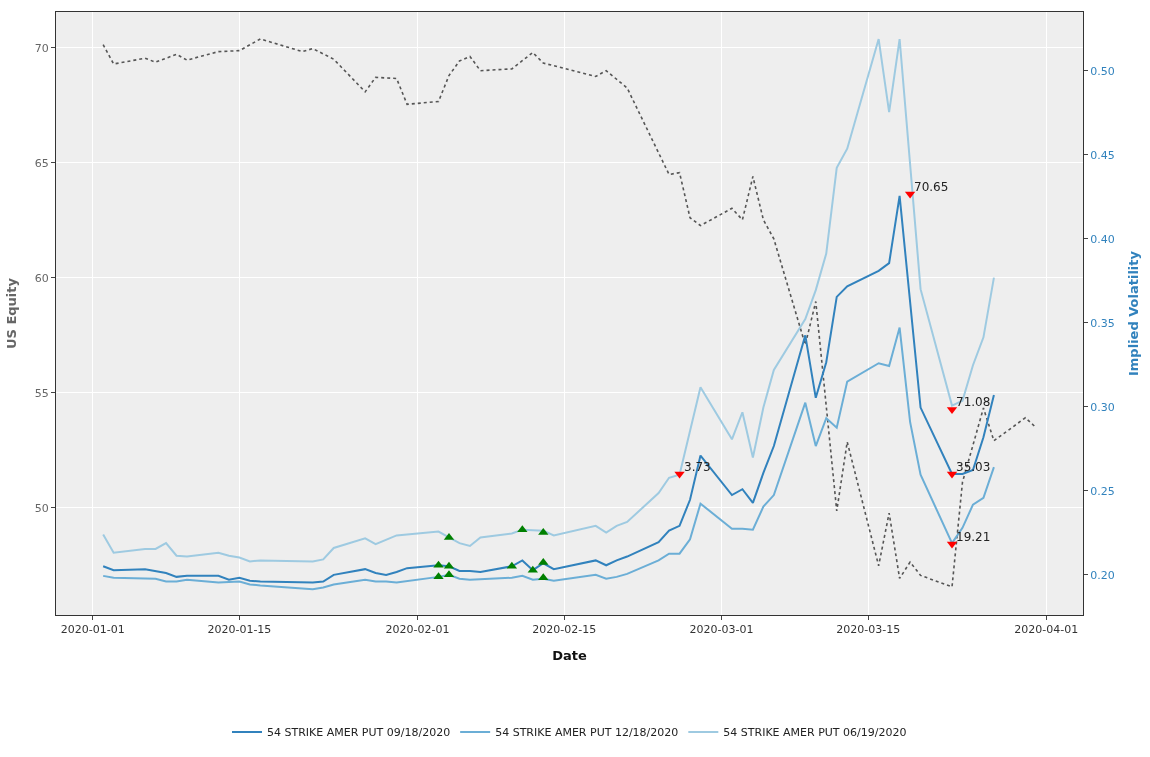 The width and height of the screenshot is (1150, 757). What do you see at coordinates (815, 733) in the screenshot?
I see `legend-label: 54 STRIKE AMER PUT 06/19/2020` at bounding box center [815, 733].